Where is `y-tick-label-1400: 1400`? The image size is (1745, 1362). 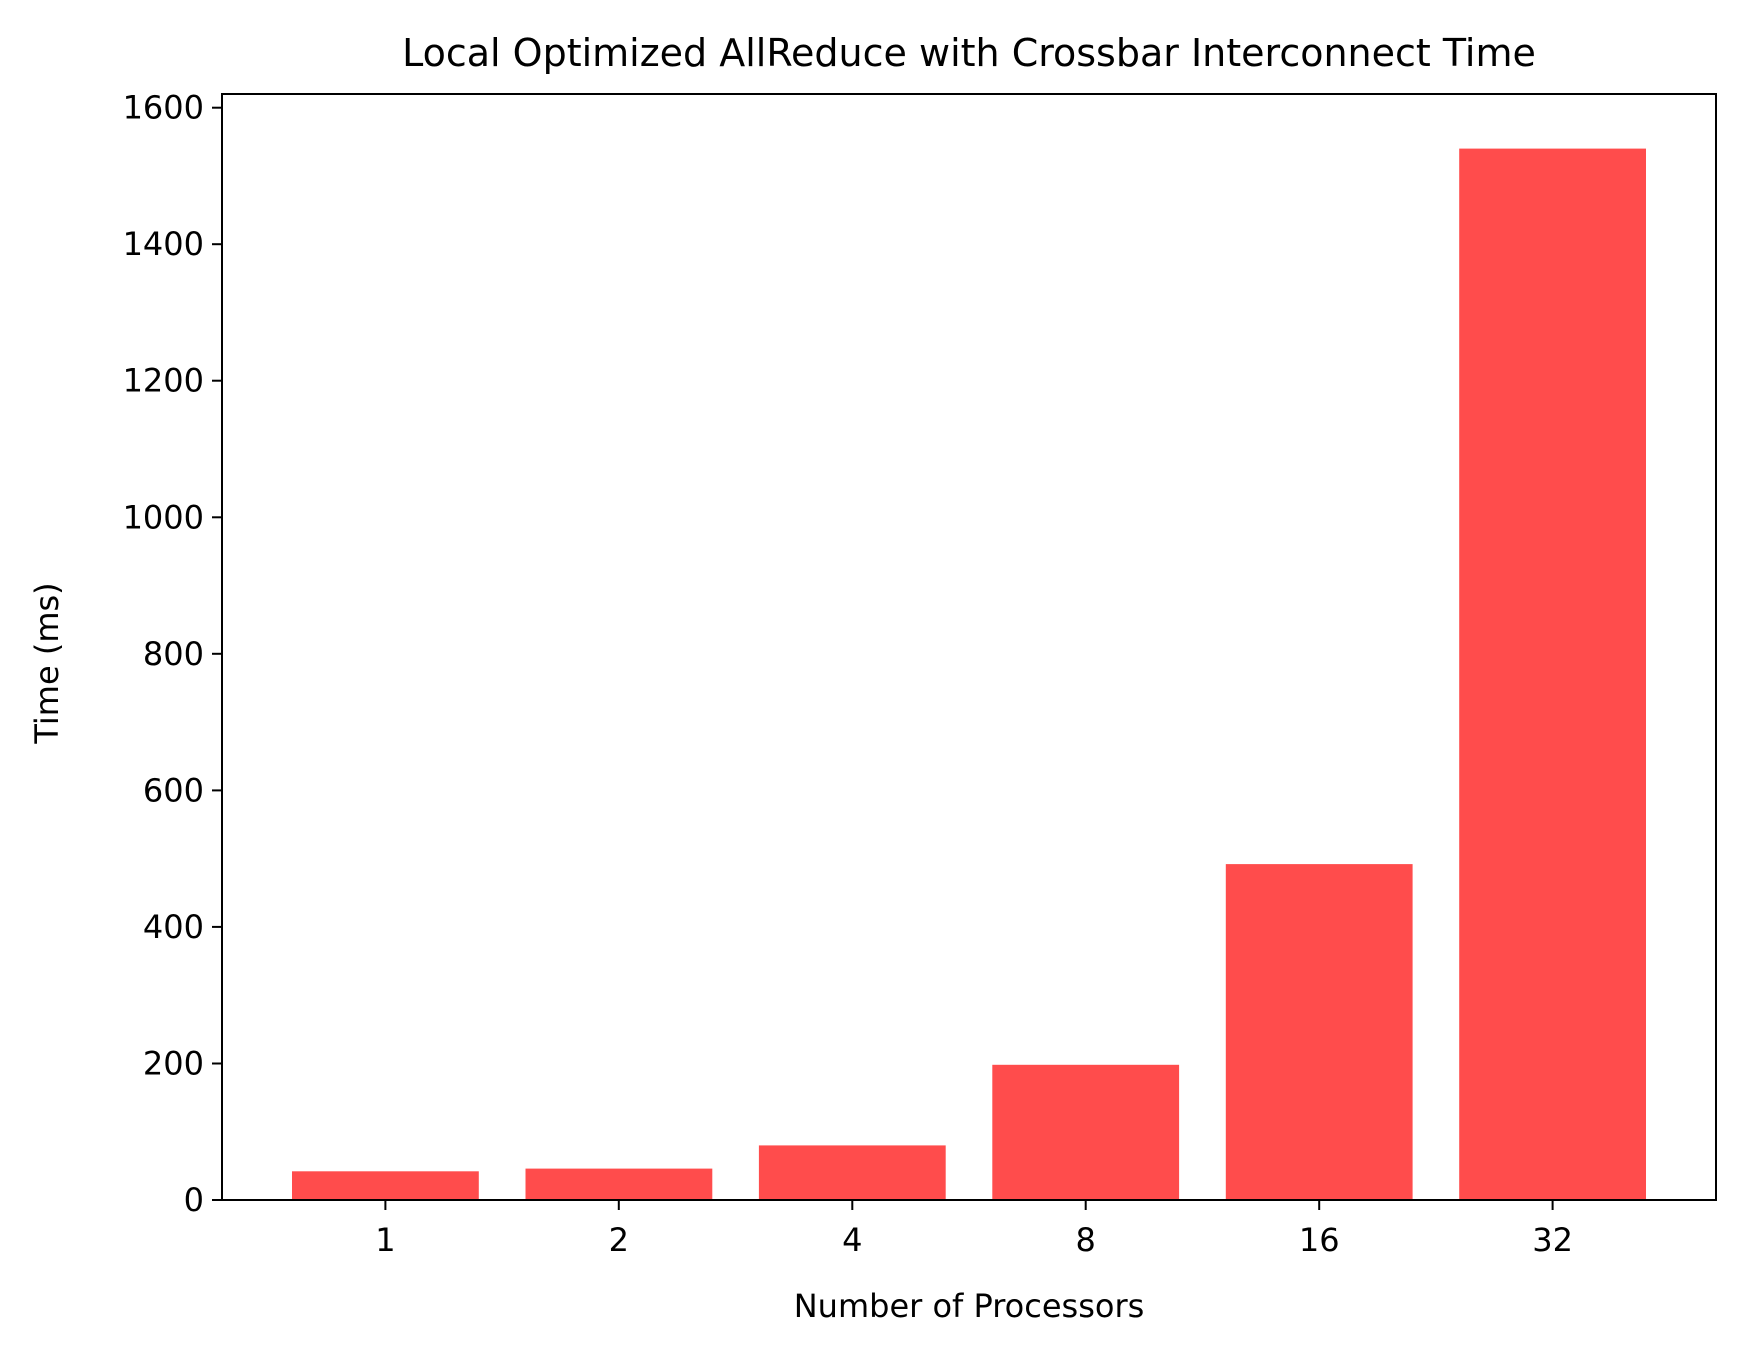 y-tick-label-1400: 1400 is located at coordinates (163, 244).